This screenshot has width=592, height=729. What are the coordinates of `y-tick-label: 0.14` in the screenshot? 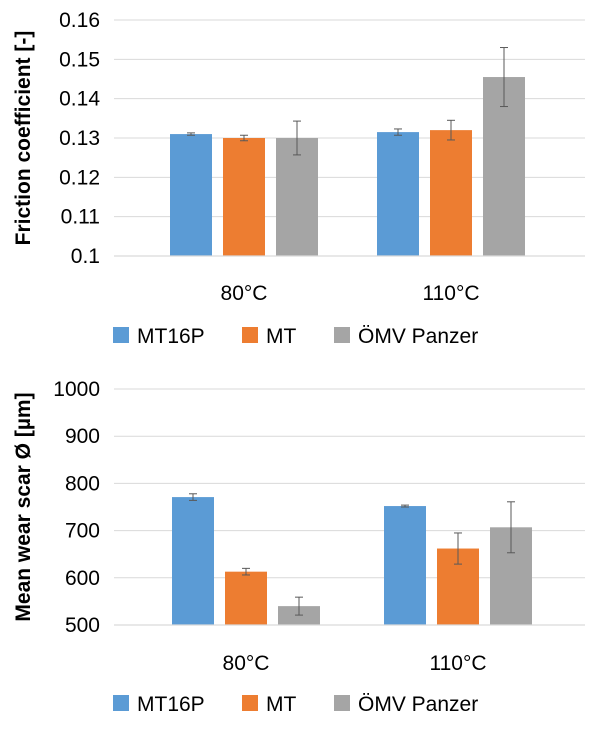 It's located at (79, 99).